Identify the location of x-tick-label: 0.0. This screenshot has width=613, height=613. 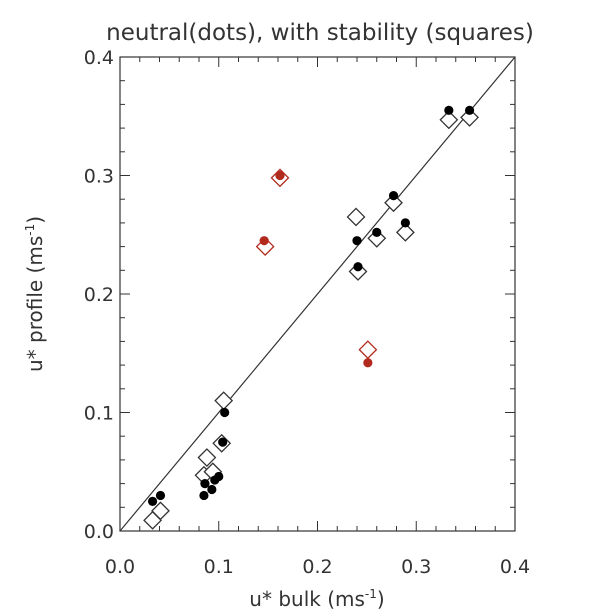
(120, 567).